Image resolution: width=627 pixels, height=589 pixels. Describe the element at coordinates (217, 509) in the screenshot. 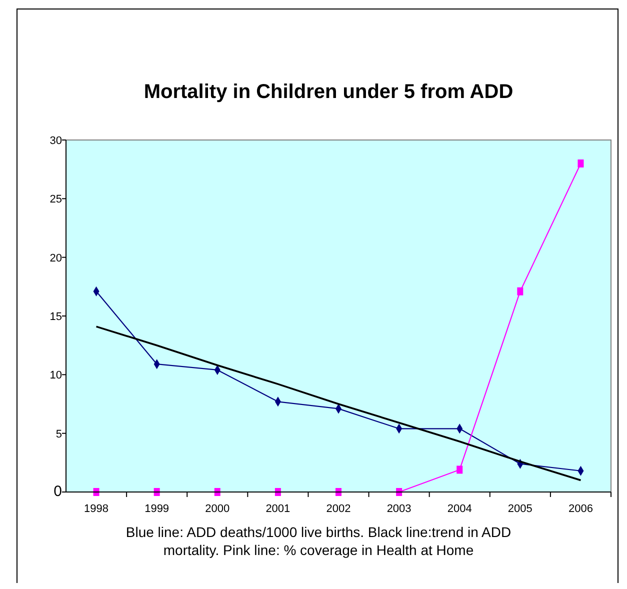

I see `x-tick-label: 2000` at that location.